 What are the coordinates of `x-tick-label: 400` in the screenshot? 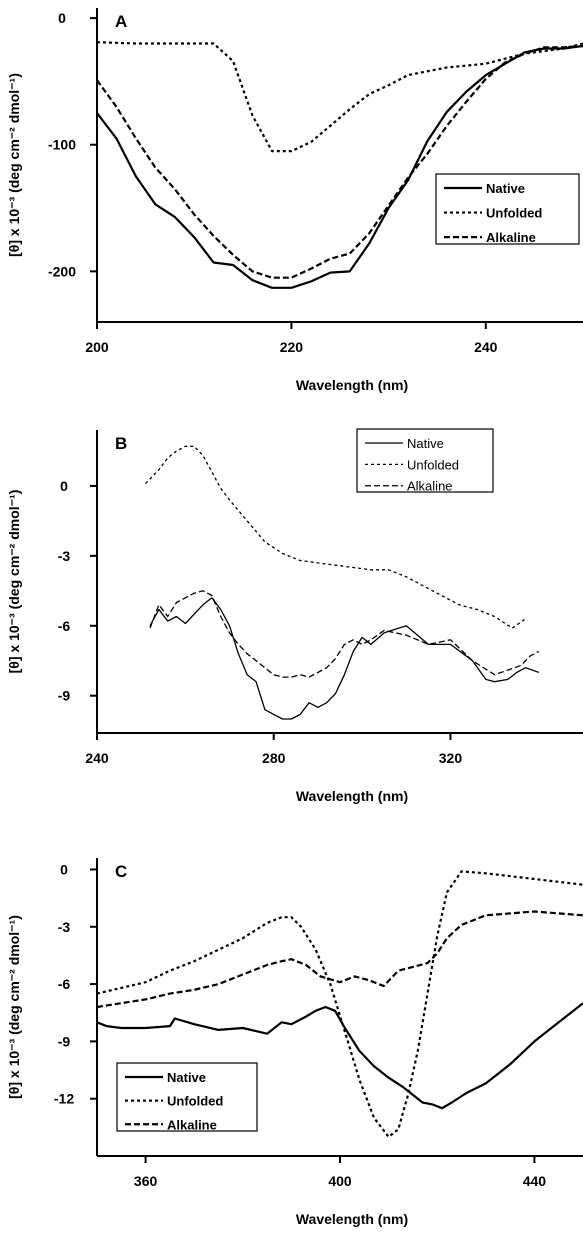 It's located at (340, 1181).